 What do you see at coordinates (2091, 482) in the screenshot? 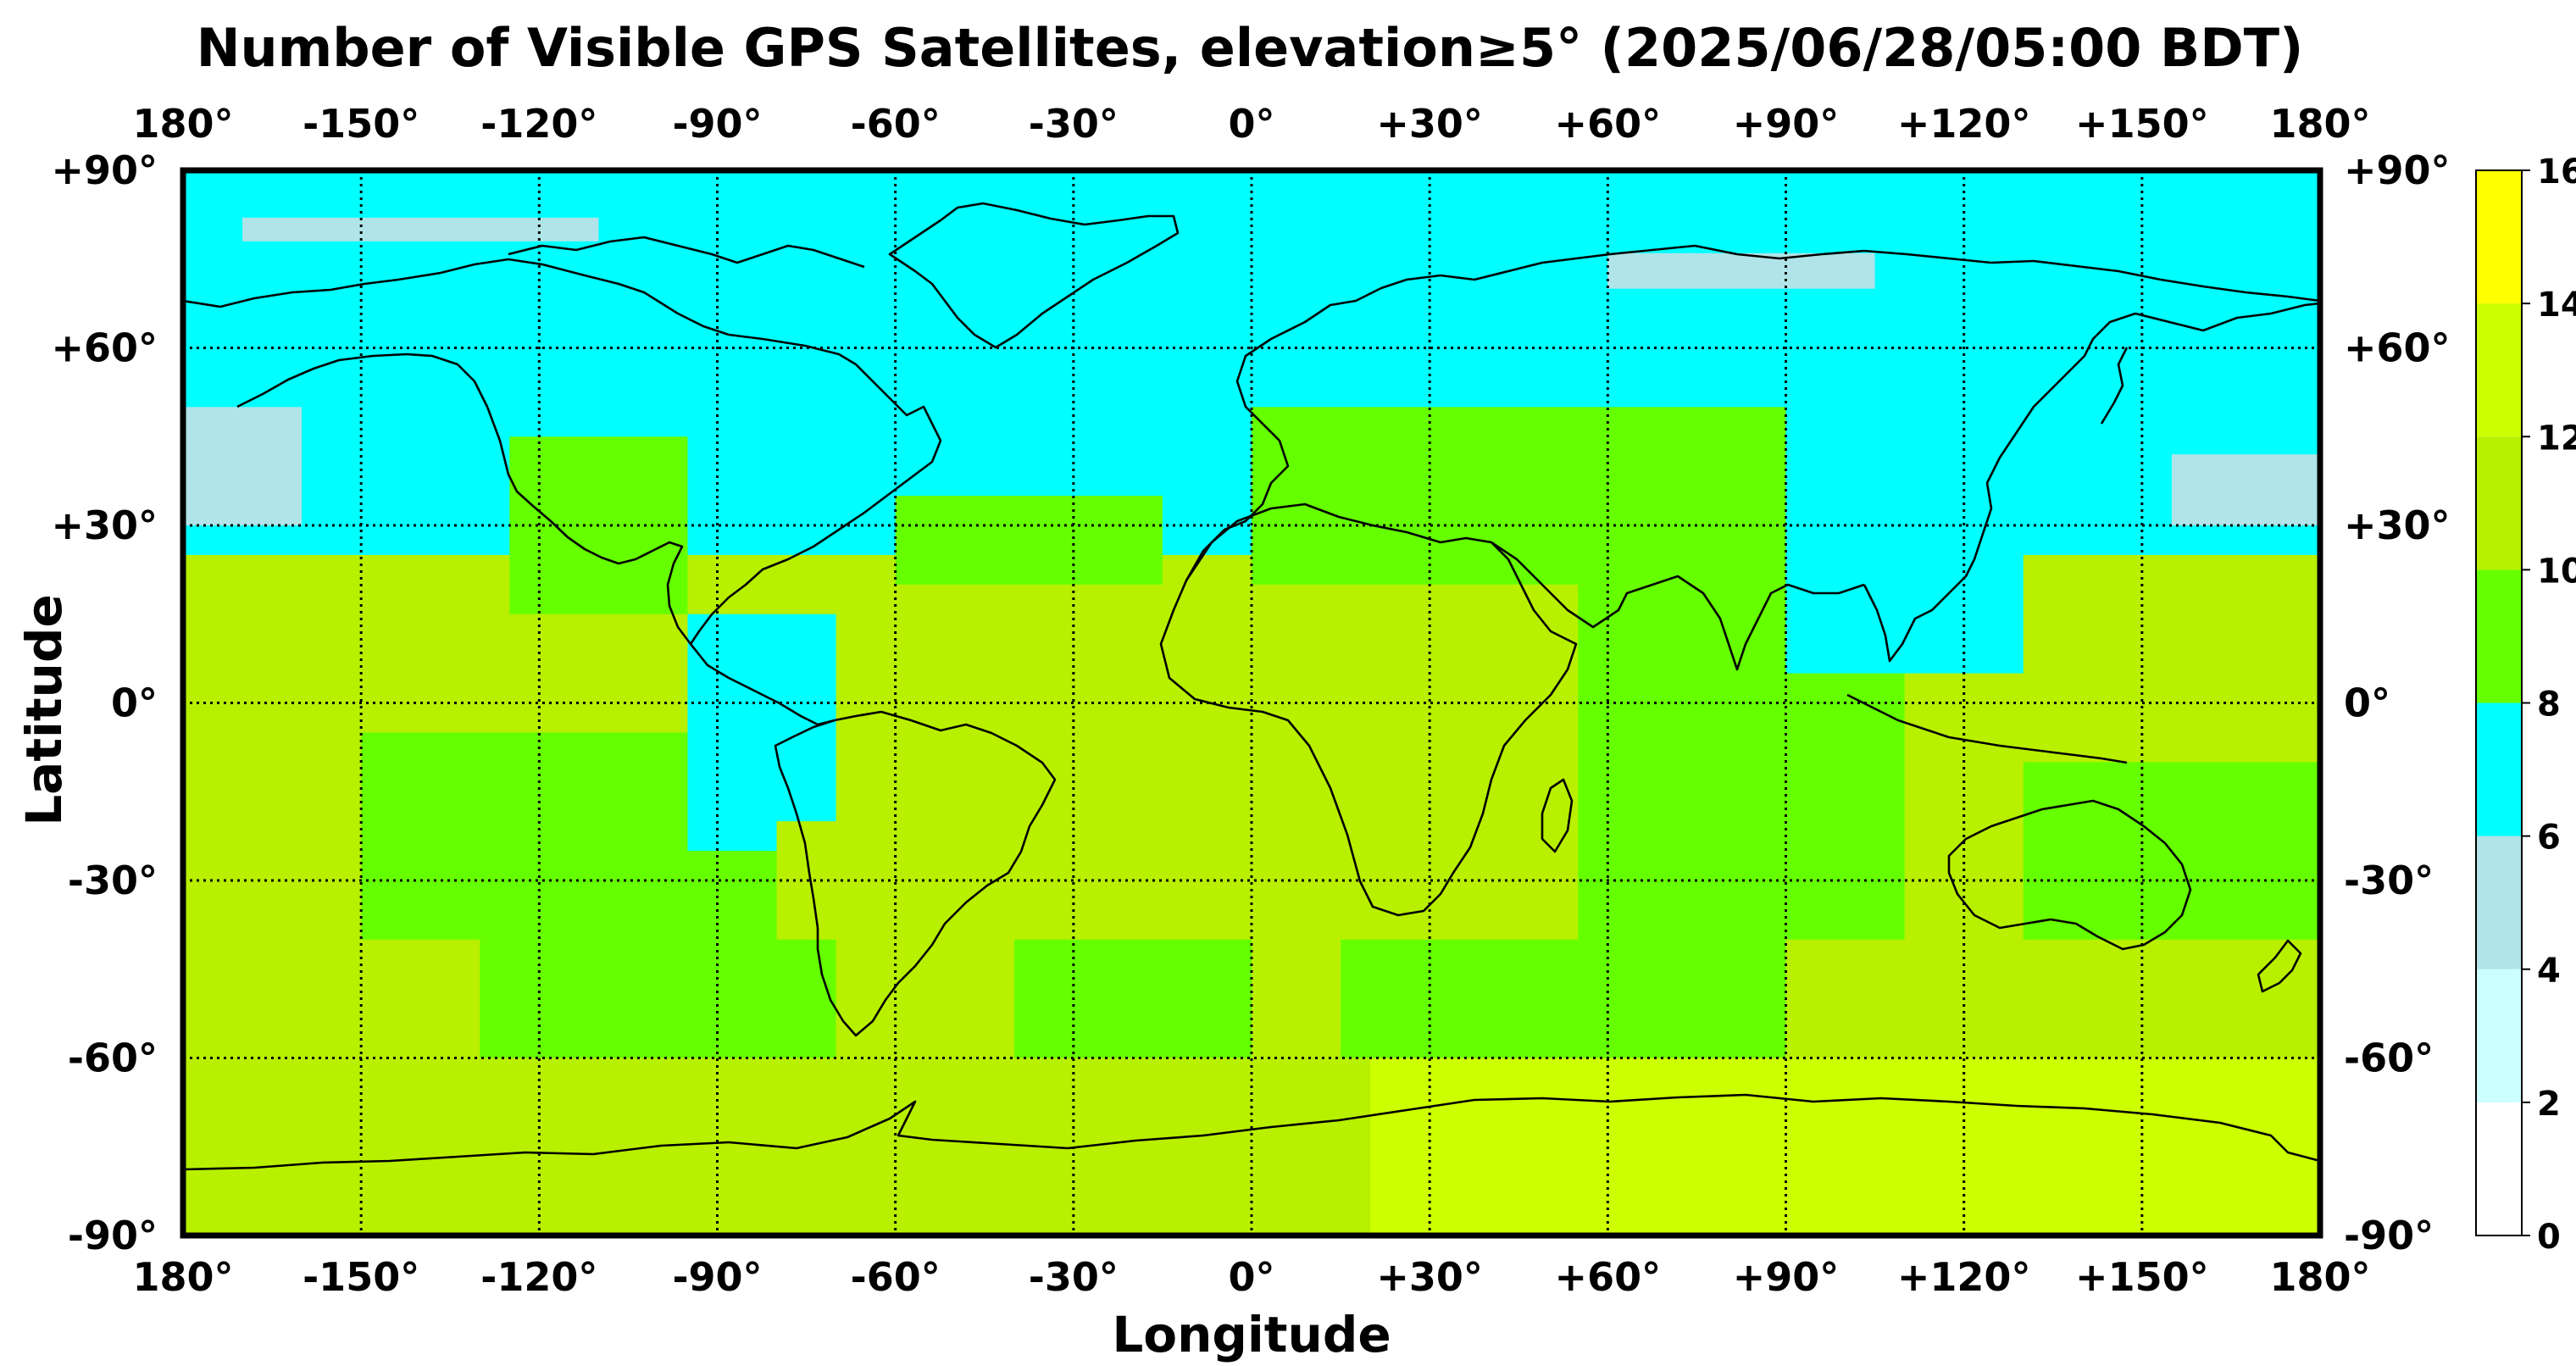
I see `coastline-east-asia` at bounding box center [2091, 482].